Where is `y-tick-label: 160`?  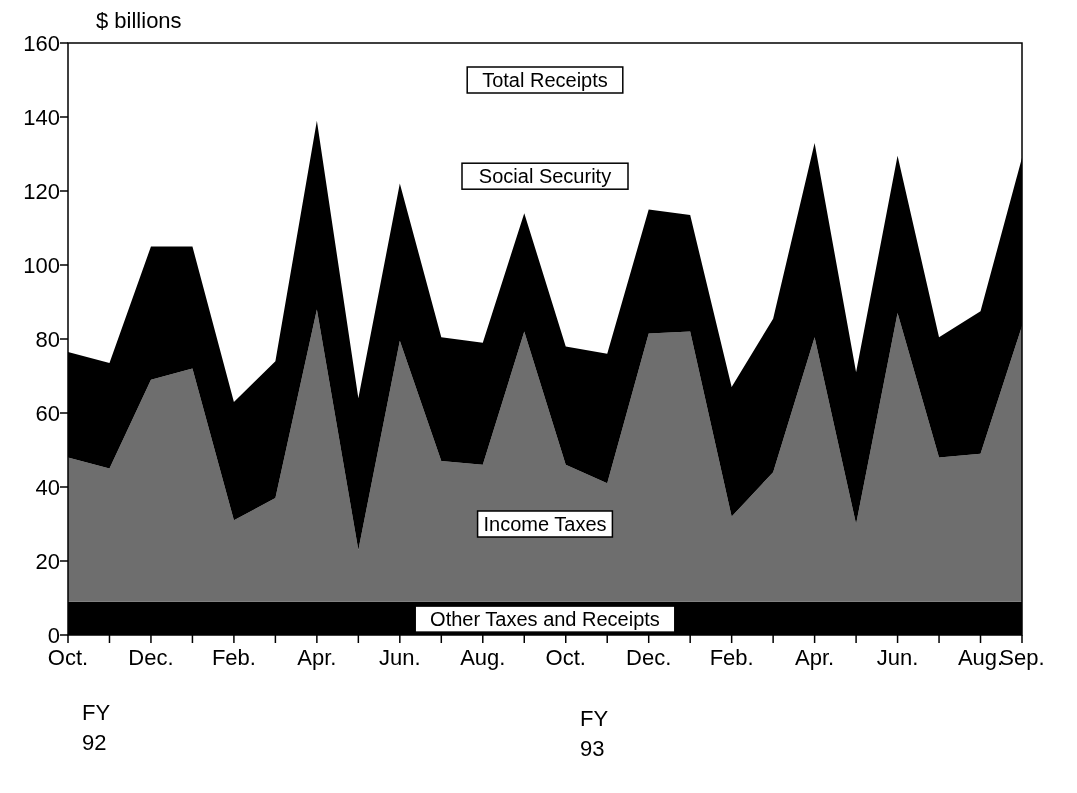
y-tick-label: 160 is located at coordinates (41, 43).